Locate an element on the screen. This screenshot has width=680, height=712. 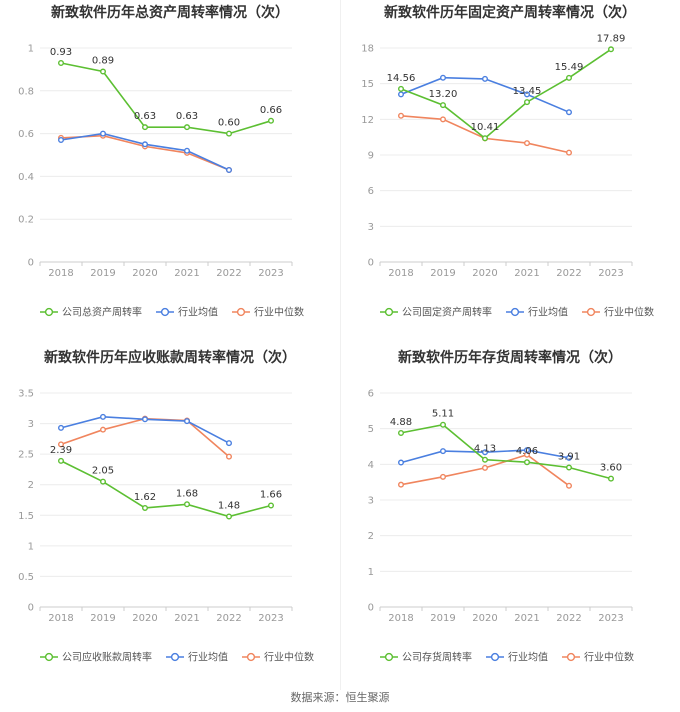
y-tick-label: 0.5 is located at coordinates (26, 577).